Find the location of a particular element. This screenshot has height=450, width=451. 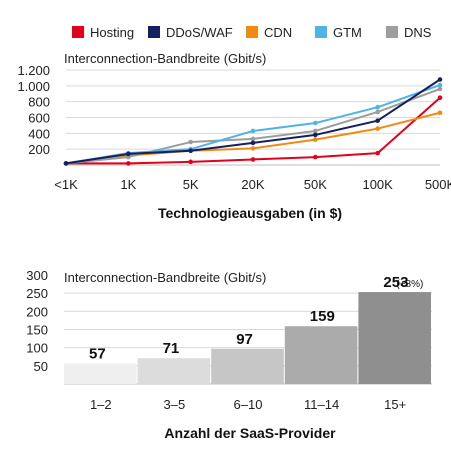

line-chart-xtick-label: 1K is located at coordinates (128, 184).